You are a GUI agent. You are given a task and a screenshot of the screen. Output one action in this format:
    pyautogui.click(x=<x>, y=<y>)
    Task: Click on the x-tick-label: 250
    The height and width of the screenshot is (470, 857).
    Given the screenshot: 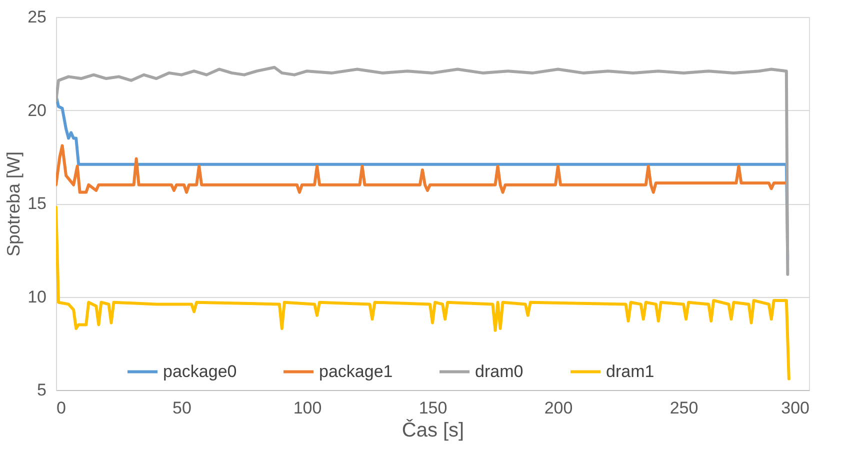 What is the action you would take?
    pyautogui.click(x=684, y=408)
    